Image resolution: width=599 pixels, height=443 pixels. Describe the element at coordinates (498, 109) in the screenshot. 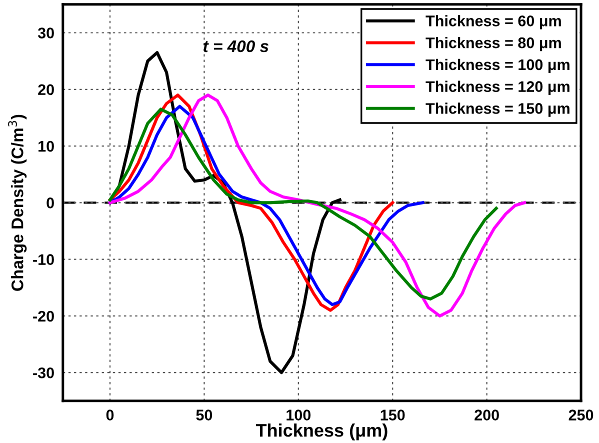

I see `legend-label: Thickness = 150 μm` at that location.